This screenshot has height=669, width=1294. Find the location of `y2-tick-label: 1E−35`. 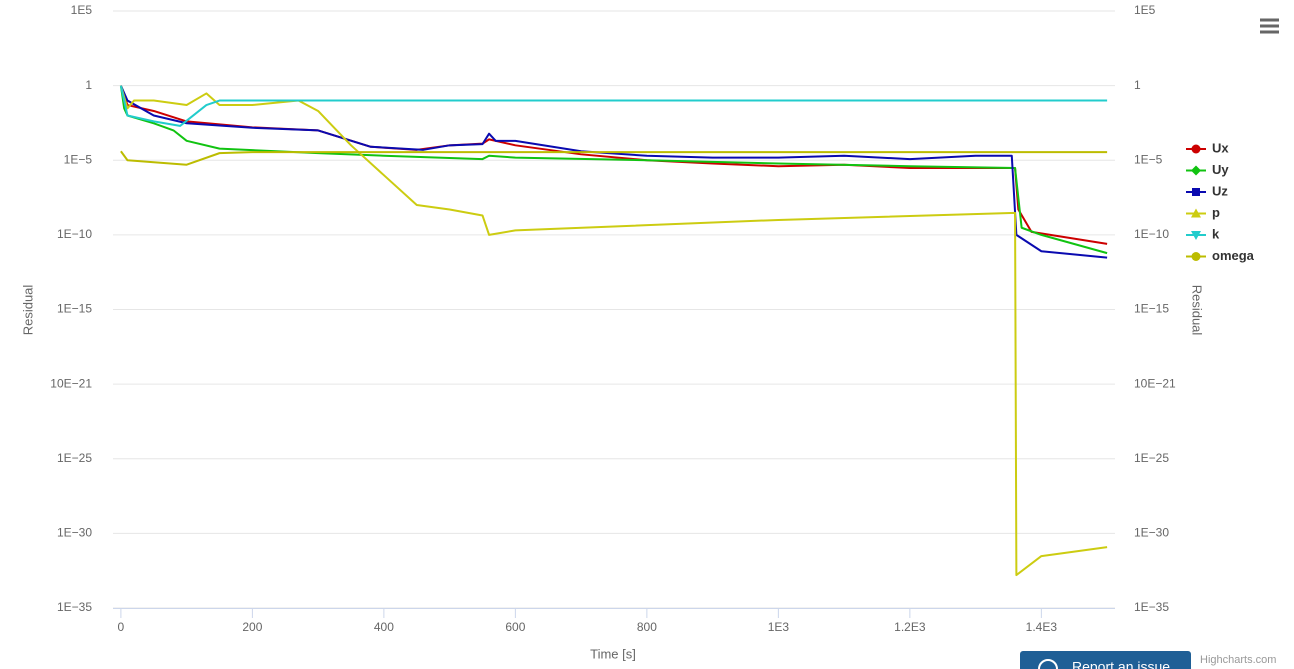

y2-tick-label: 1E−35 is located at coordinates (1151, 607).